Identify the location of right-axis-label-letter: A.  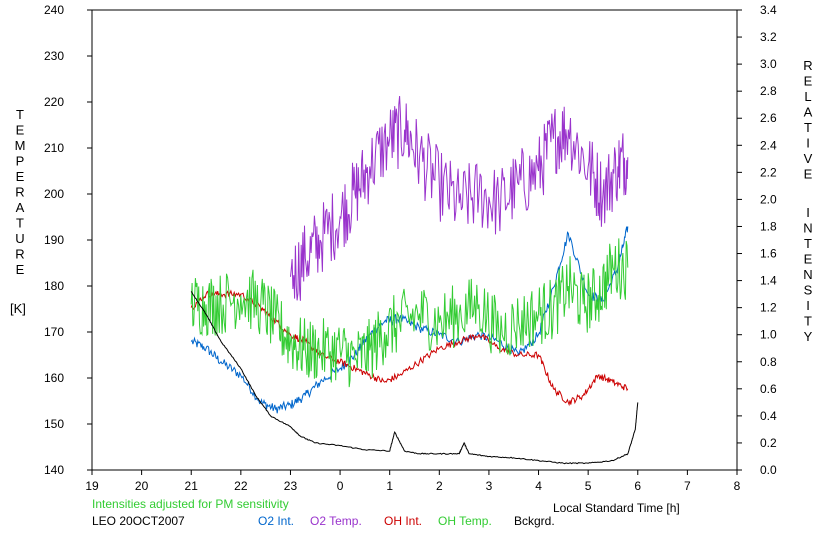
(808, 112).